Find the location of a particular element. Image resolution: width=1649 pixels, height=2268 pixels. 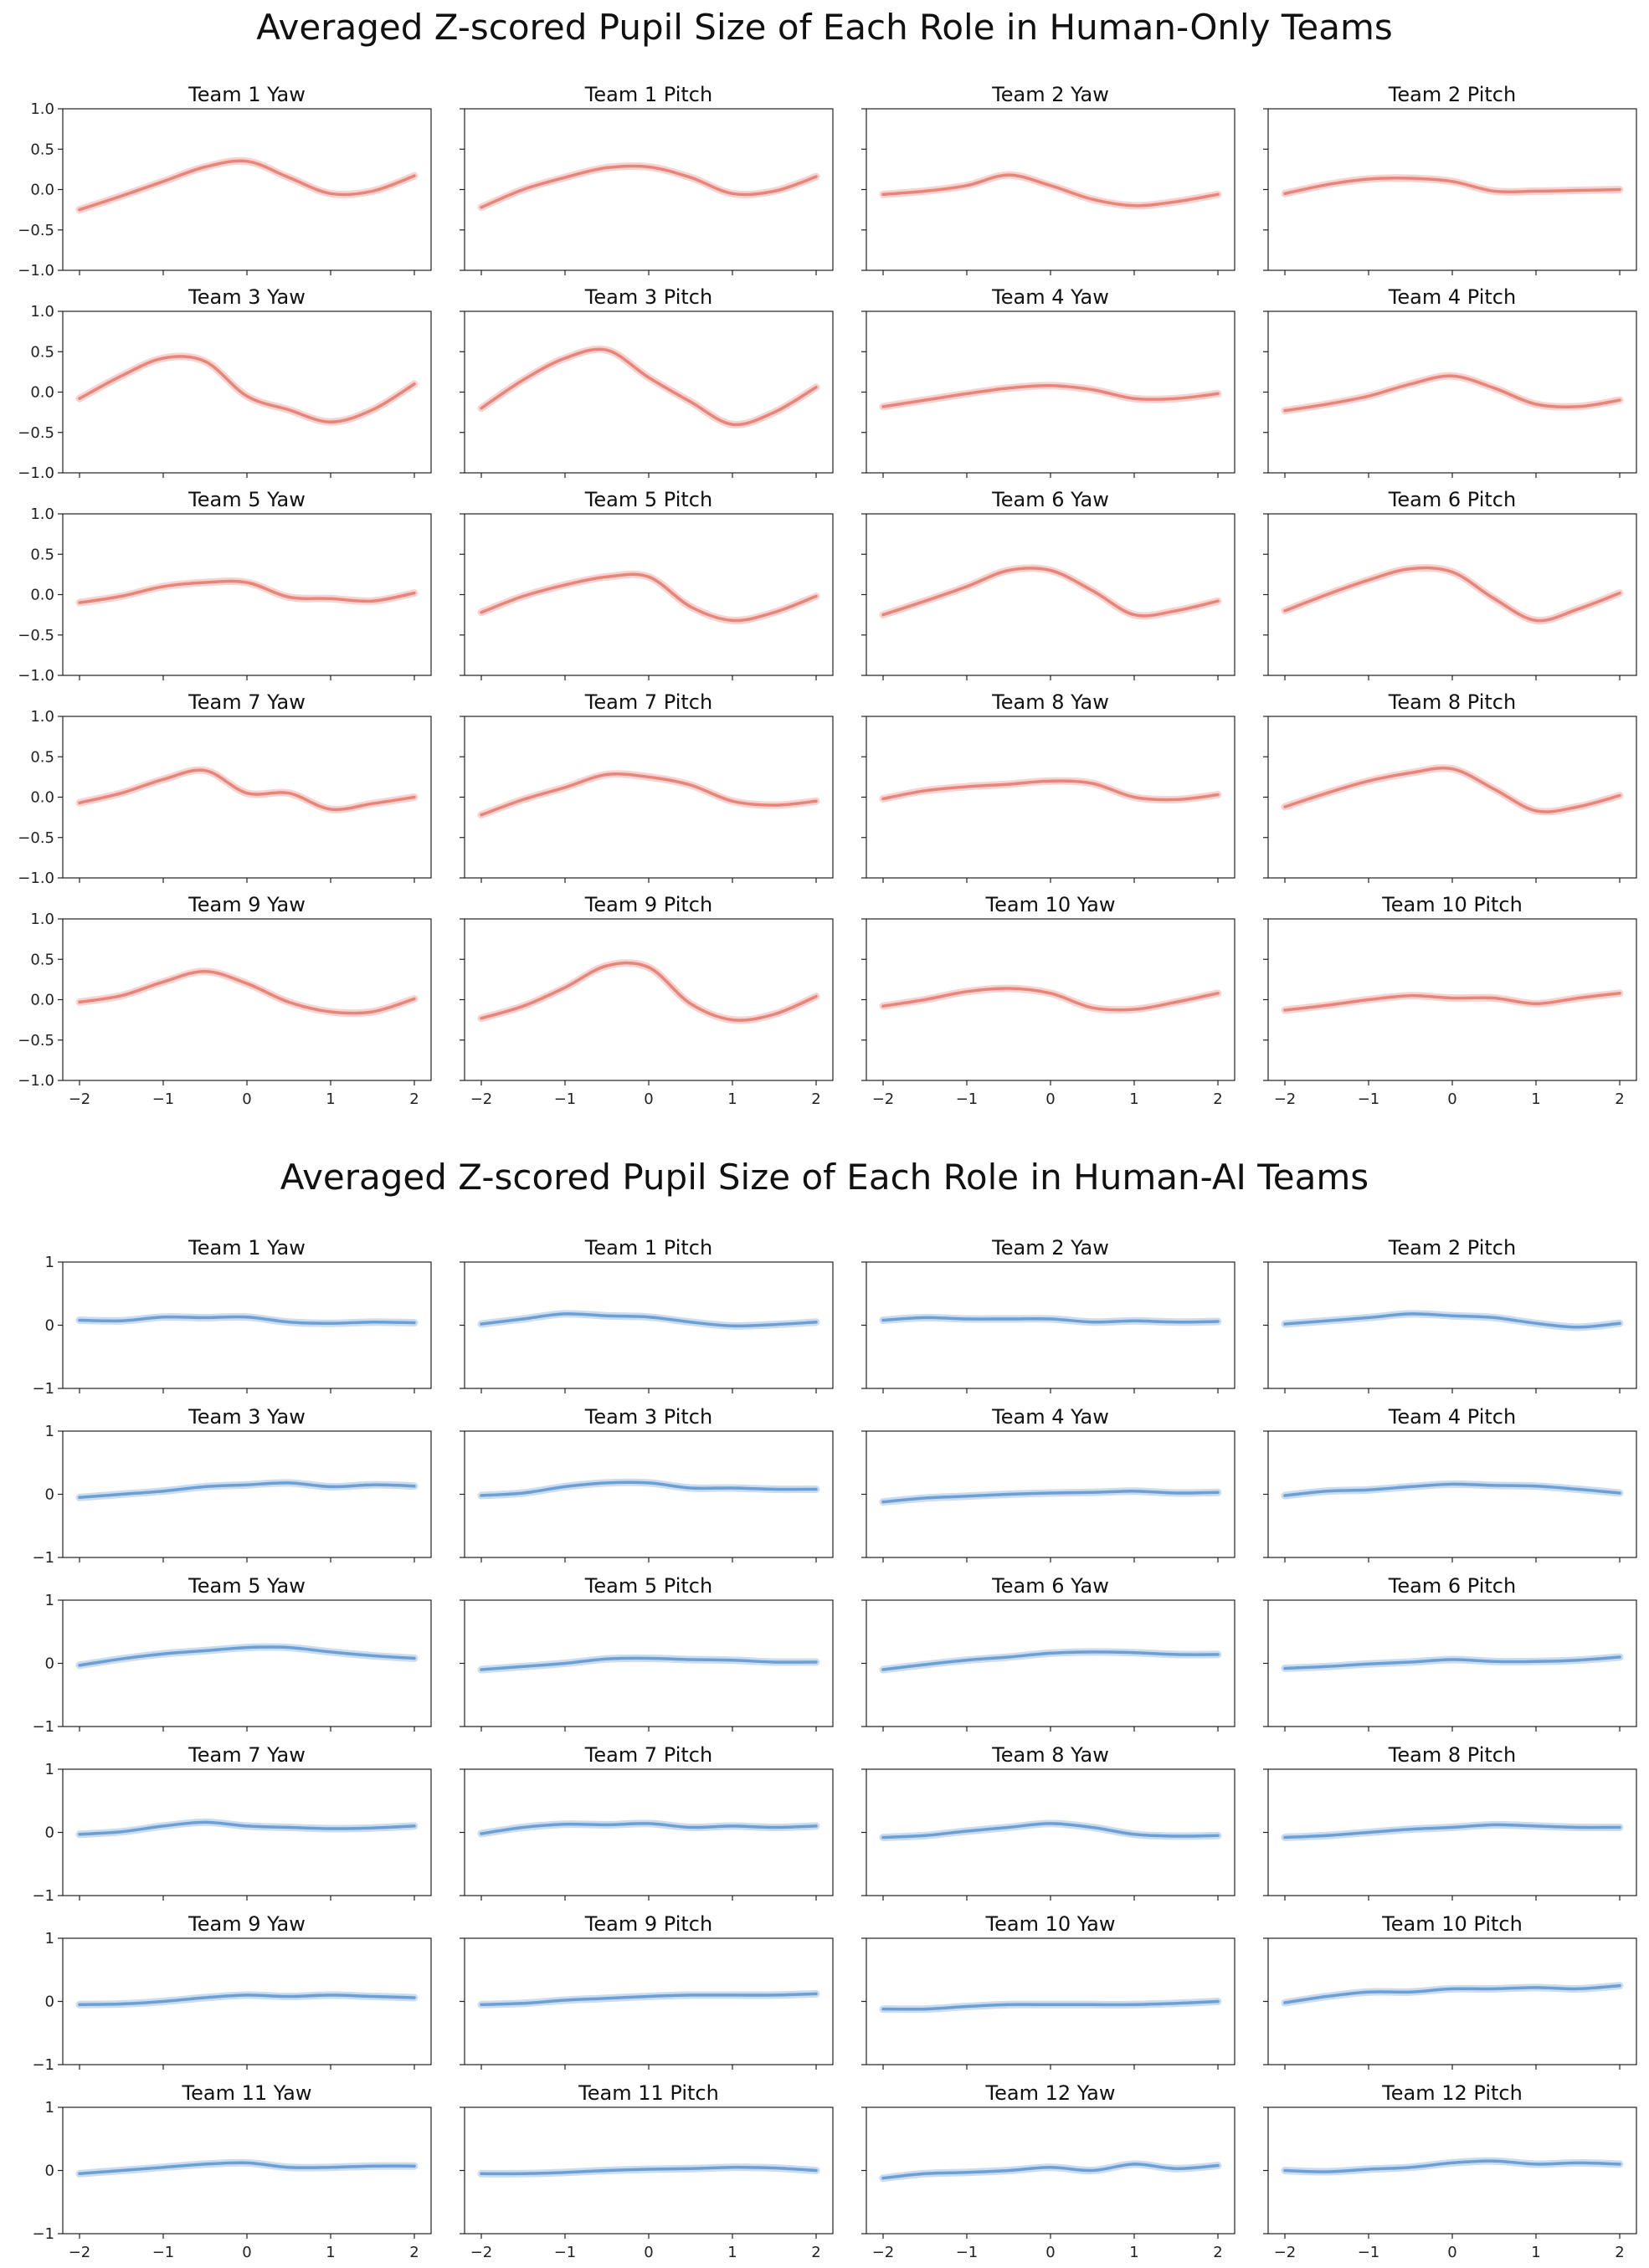

human-only-series-line-team-1-yaw is located at coordinates (247, 185).